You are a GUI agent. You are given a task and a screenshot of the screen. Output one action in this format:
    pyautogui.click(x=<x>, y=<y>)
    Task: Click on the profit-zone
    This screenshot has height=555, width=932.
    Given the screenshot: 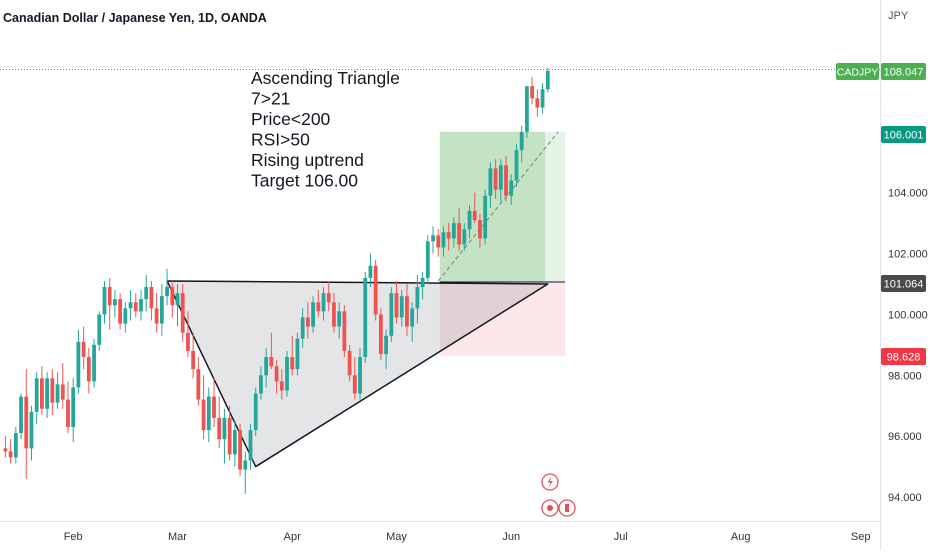 What is the action you would take?
    pyautogui.click(x=502, y=207)
    